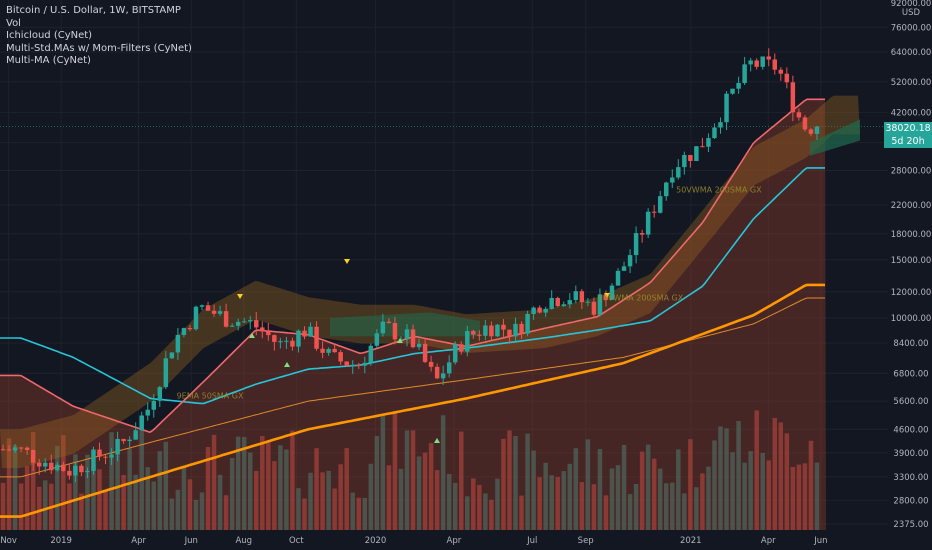  I want to click on price-axis-label: 42000.00, so click(911, 113).